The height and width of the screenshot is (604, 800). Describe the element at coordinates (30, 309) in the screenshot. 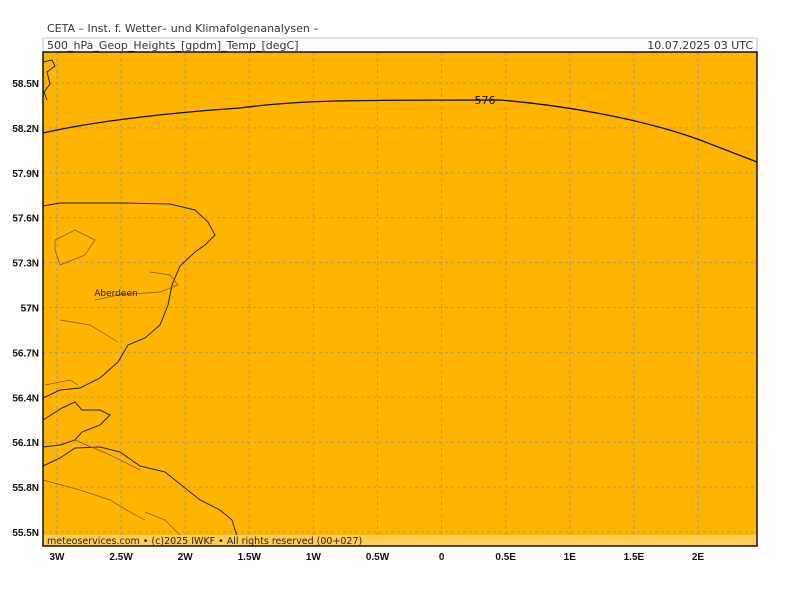

I see `lat-label: 57N` at that location.